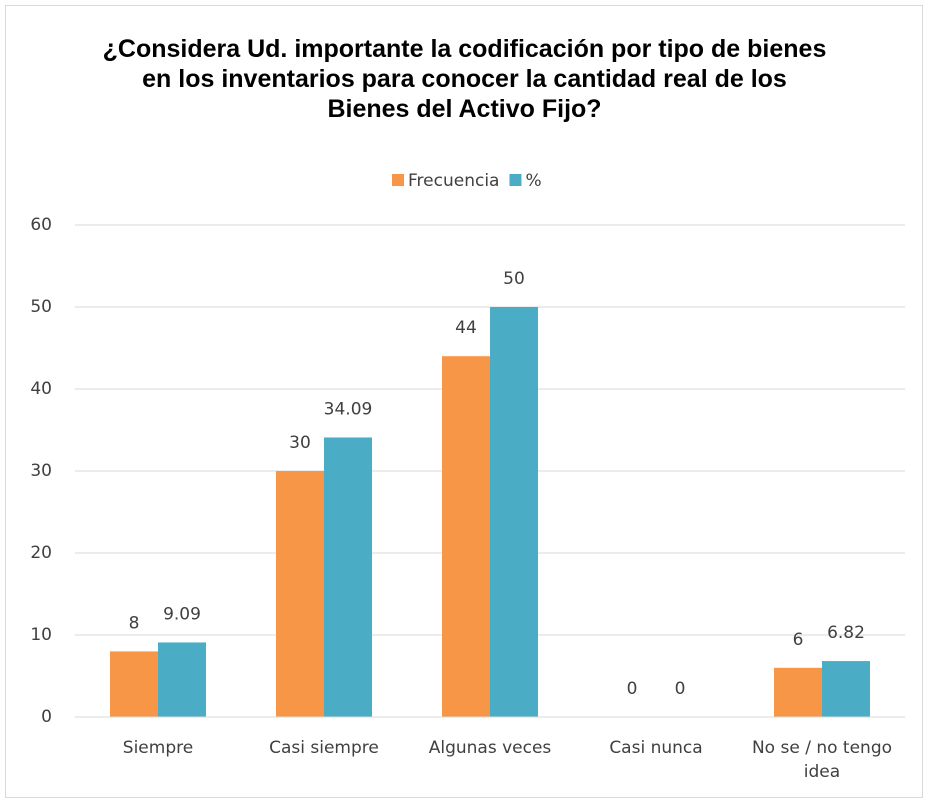 The image size is (929, 804). Describe the element at coordinates (533, 181) in the screenshot. I see `legend-label: %` at that location.